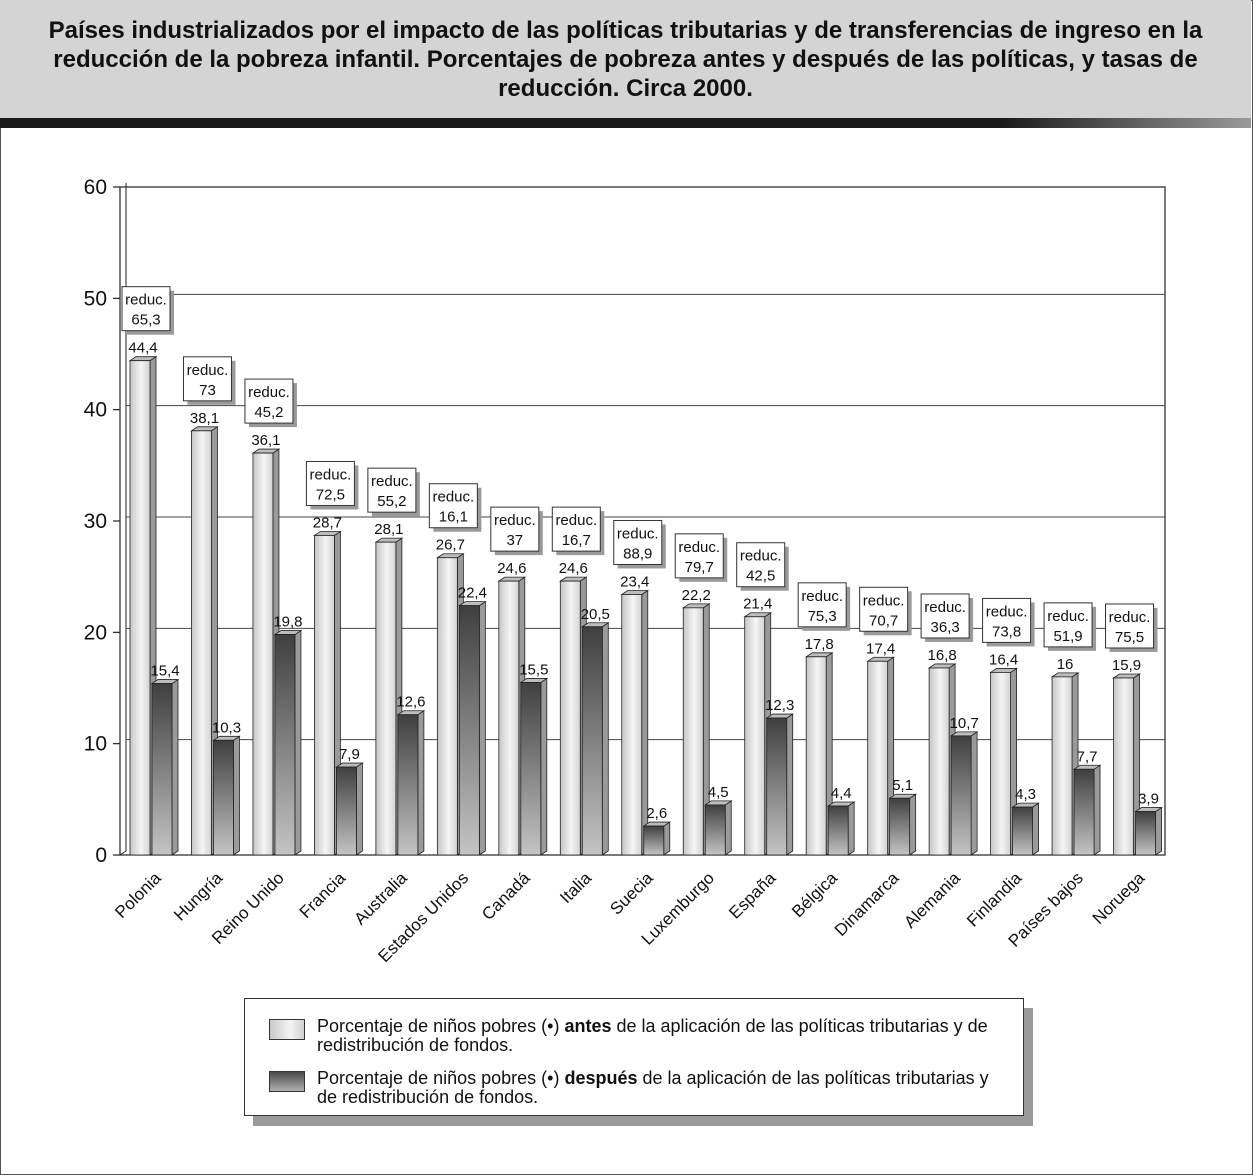  Describe the element at coordinates (656, 813) in the screenshot. I see `value-label-after: 2,6` at that location.